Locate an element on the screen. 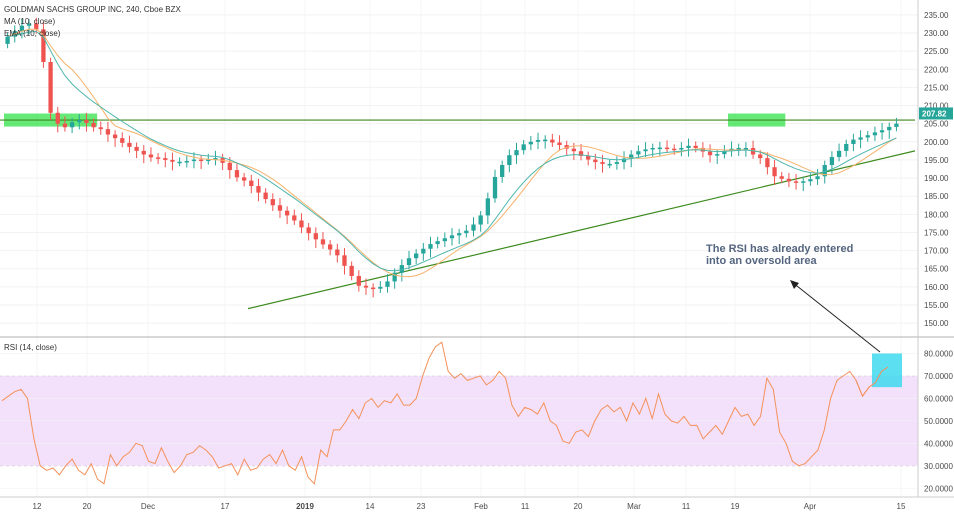  price-tick-label: 200.00 is located at coordinates (936, 142).